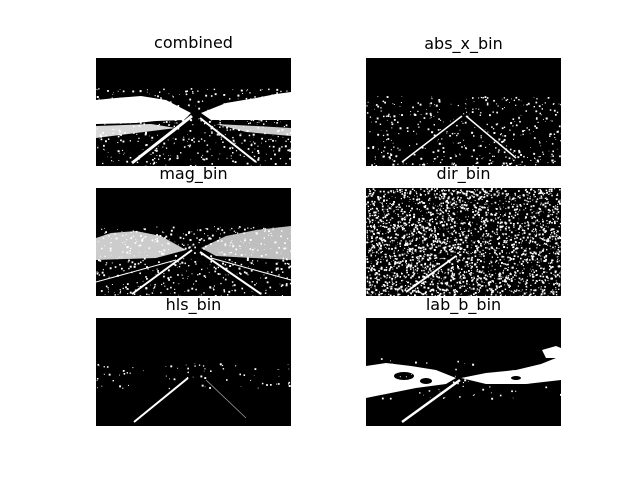 This screenshot has width=640, height=480. What do you see at coordinates (193, 272) in the screenshot?
I see `mag-lane-lines` at bounding box center [193, 272].